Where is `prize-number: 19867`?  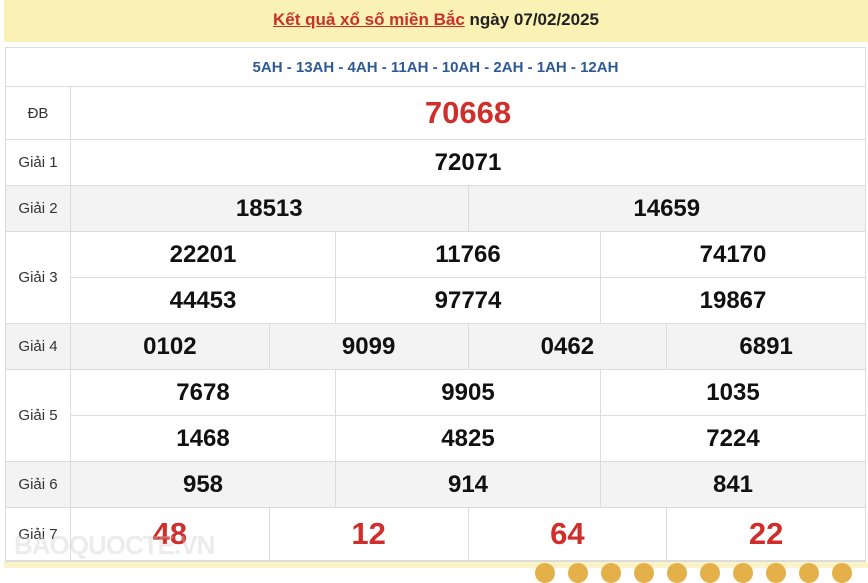
prize-number: 19867 is located at coordinates (732, 300).